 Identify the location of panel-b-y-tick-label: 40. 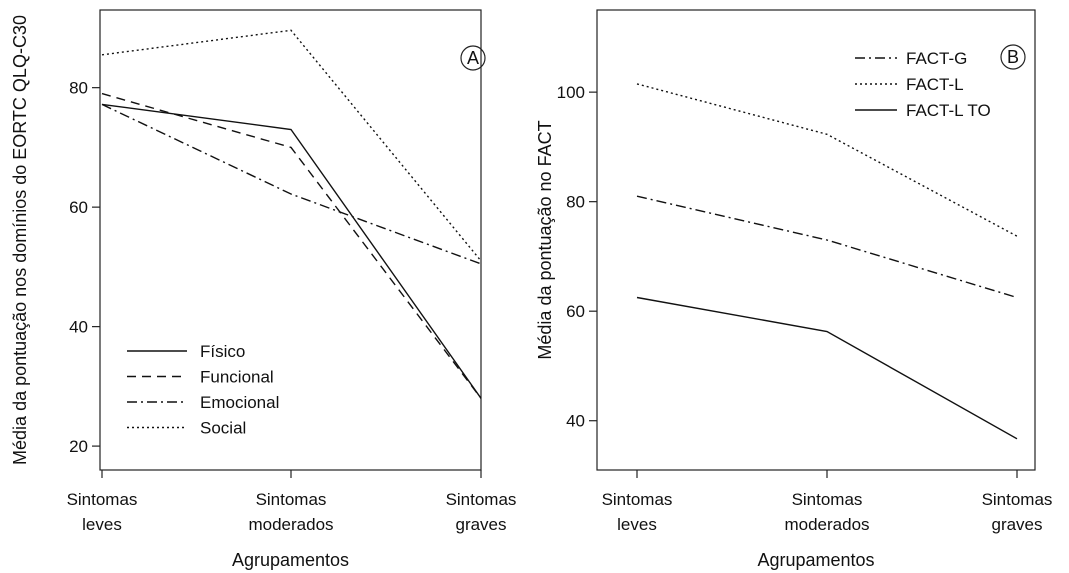
(575, 421).